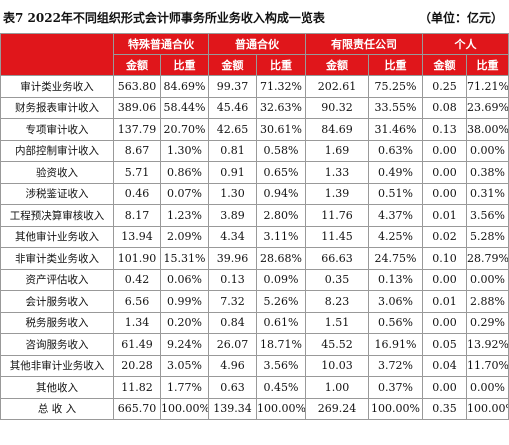 This screenshot has height=445, width=509. What do you see at coordinates (487, 344) in the screenshot?
I see `cell: 13.92%` at bounding box center [487, 344].